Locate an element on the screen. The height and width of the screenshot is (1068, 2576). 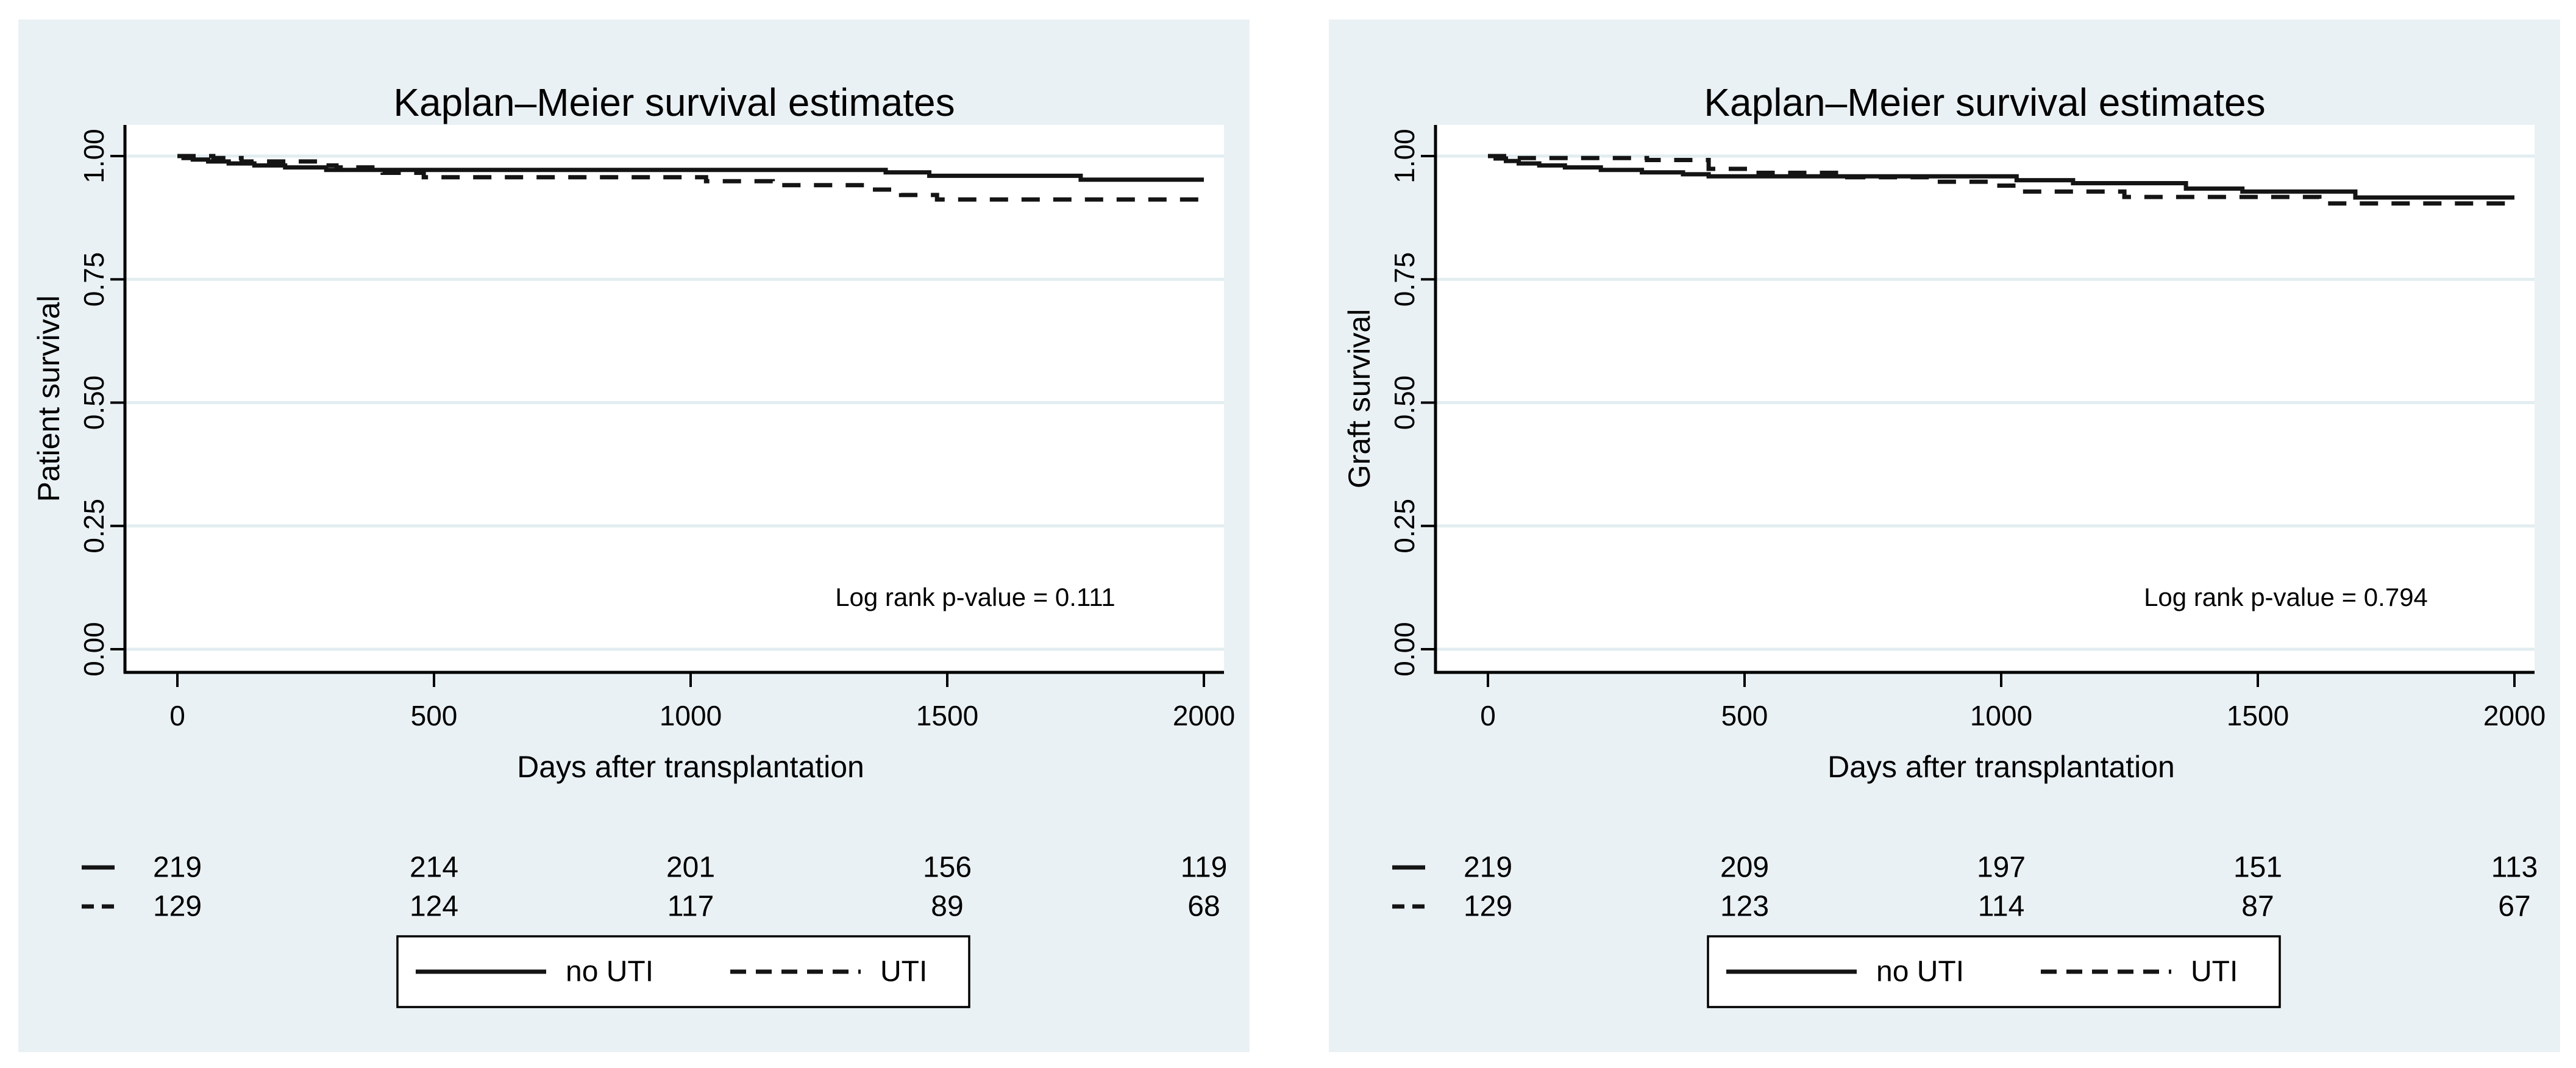
at-risk-count: 89 is located at coordinates (947, 907).